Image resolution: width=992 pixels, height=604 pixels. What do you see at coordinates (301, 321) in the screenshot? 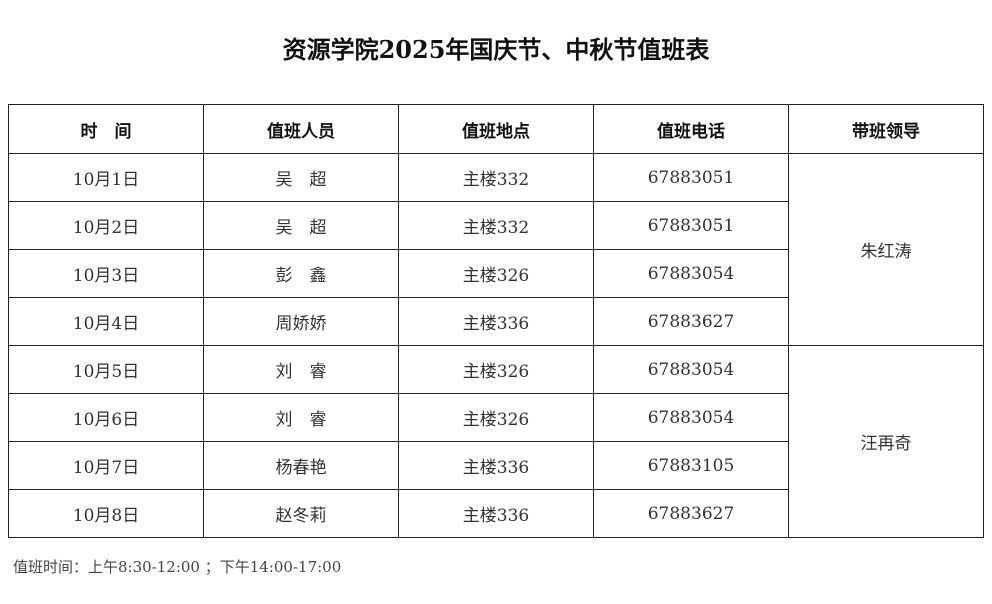
I see `person-cell: 周娇娇` at bounding box center [301, 321].